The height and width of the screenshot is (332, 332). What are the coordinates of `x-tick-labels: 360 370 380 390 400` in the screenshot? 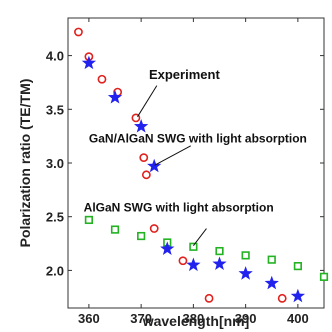 It's located at (193, 318).